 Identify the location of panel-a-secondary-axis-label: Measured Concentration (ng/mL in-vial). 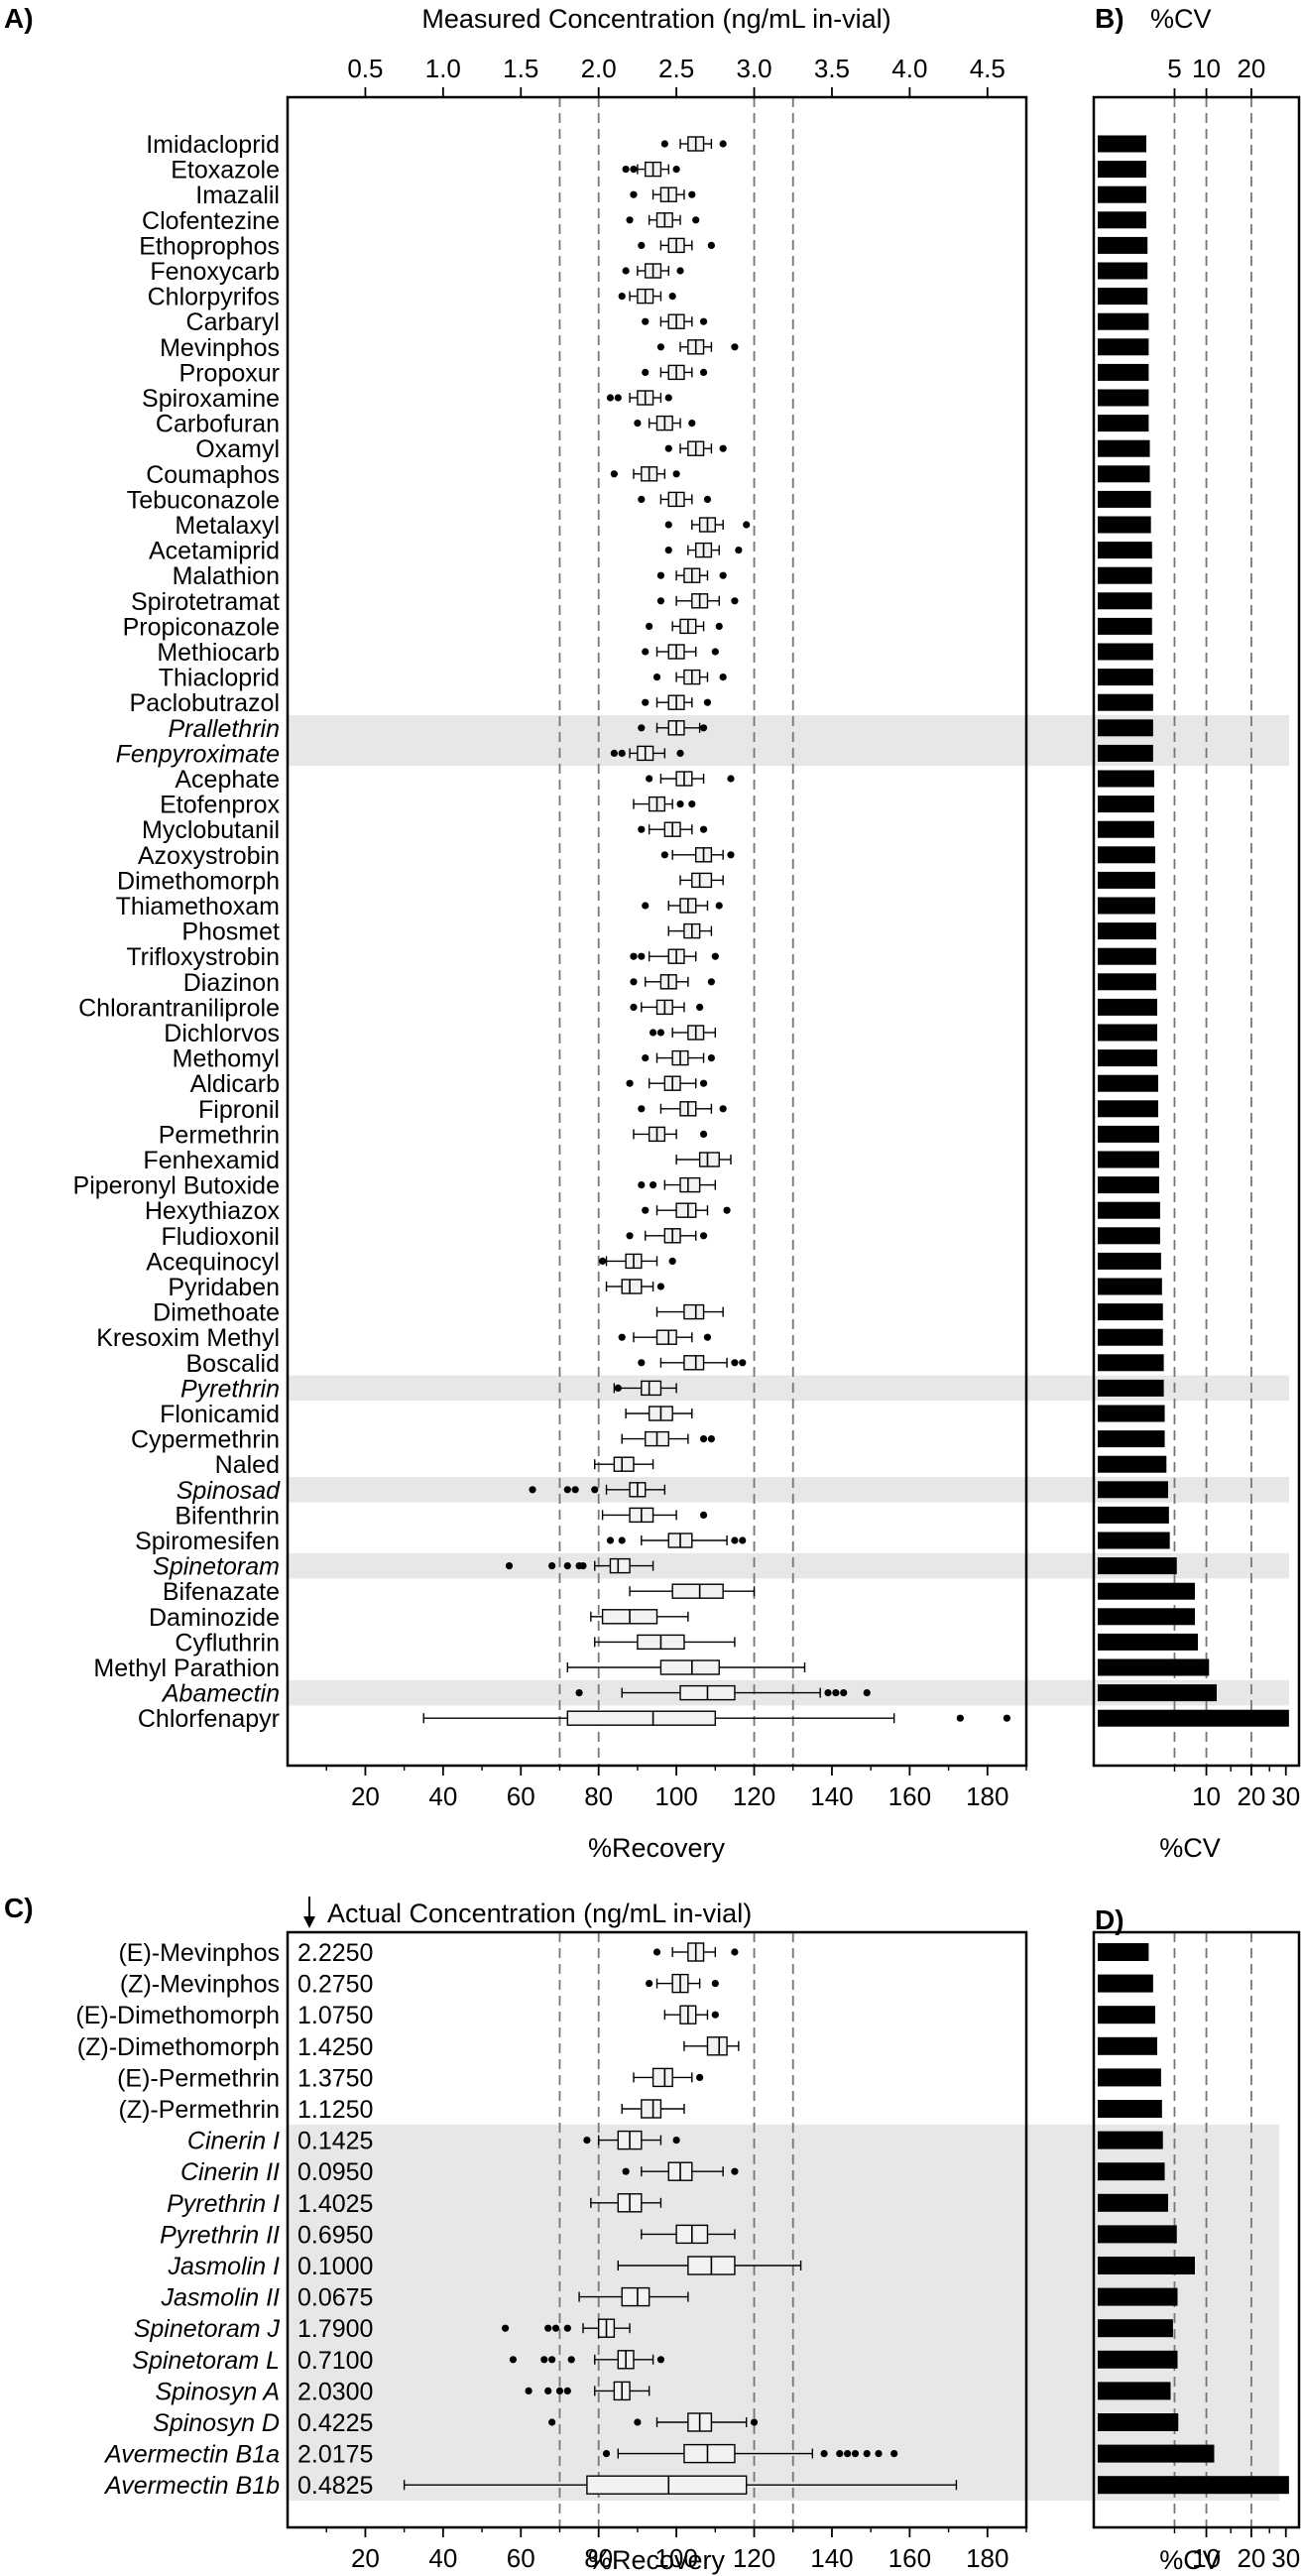
(656, 19).